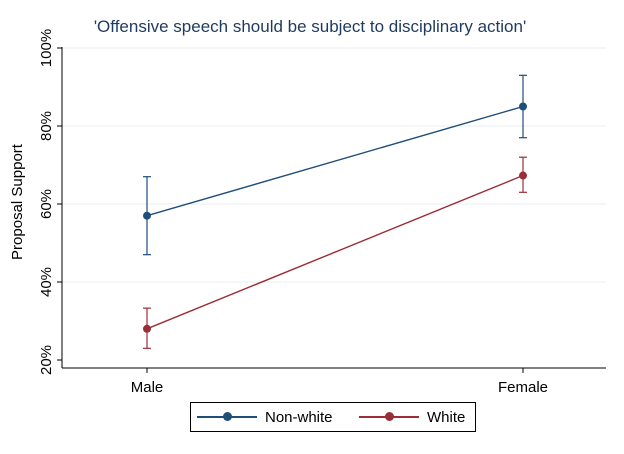 Image resolution: width=624 pixels, height=454 pixels. What do you see at coordinates (17, 201) in the screenshot?
I see `y-axis-label: Proposal Support` at bounding box center [17, 201].